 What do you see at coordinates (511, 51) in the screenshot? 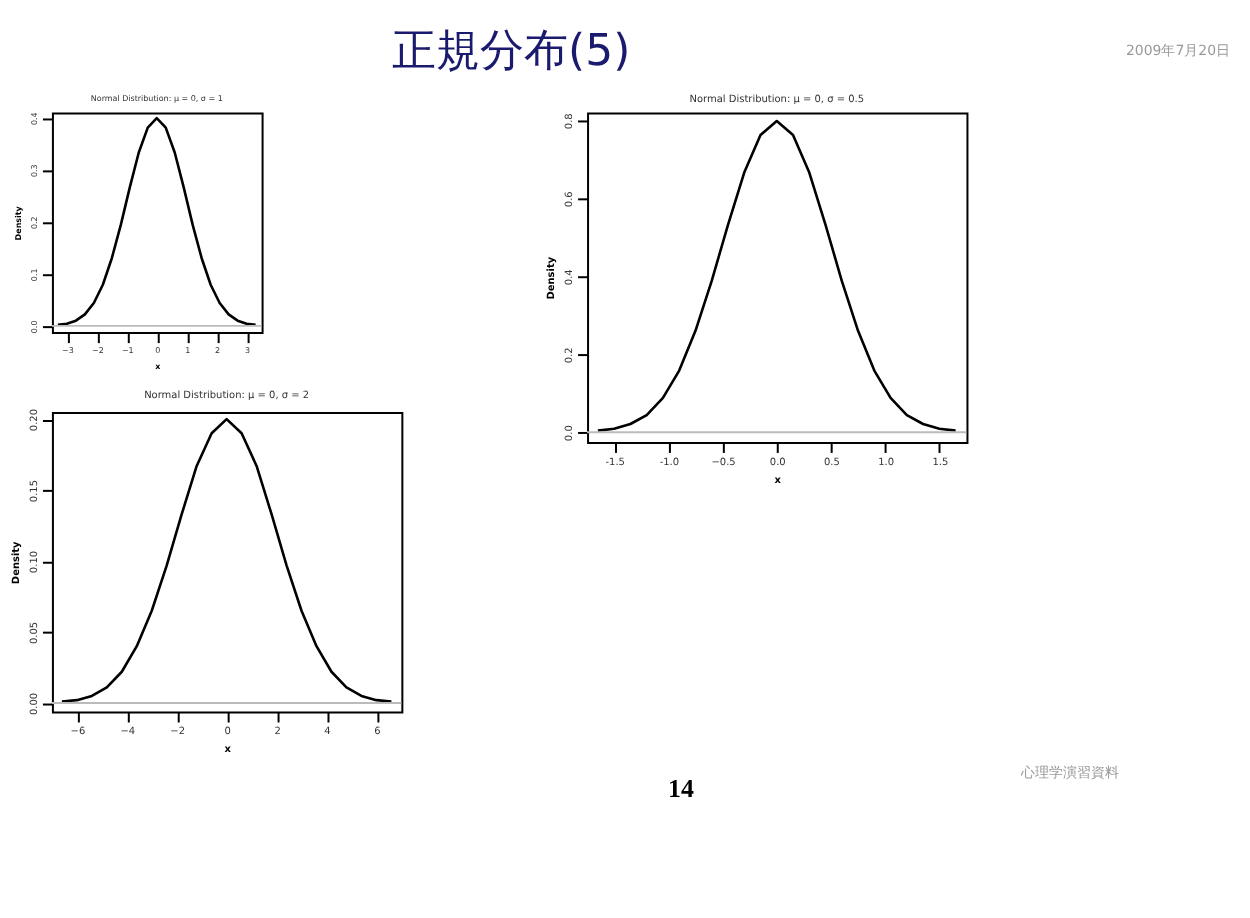
I see `text: 正規分布(5)` at bounding box center [511, 51].